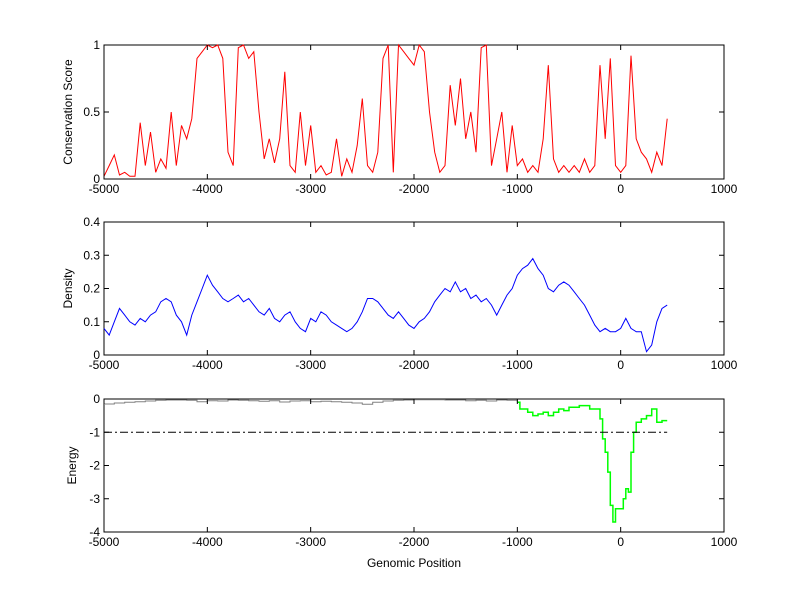  Describe the element at coordinates (68, 112) in the screenshot. I see `y-axis-label: Conservation Score` at that location.